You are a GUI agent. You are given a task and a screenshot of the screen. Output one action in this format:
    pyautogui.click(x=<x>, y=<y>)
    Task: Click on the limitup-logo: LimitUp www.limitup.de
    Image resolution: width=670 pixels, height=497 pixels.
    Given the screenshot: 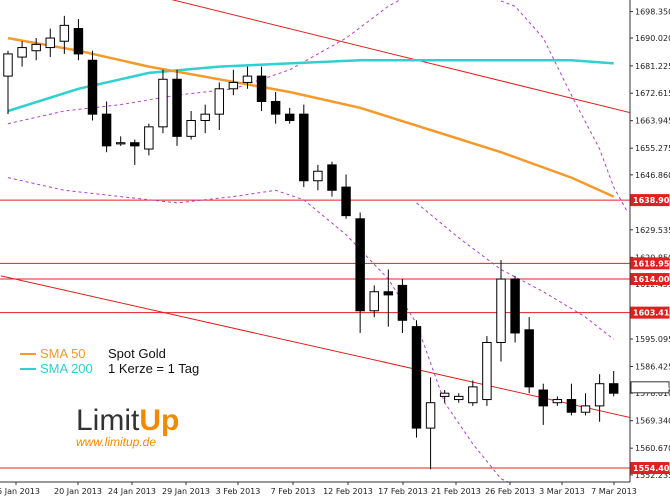 What is the action you would take?
    pyautogui.click(x=127, y=426)
    